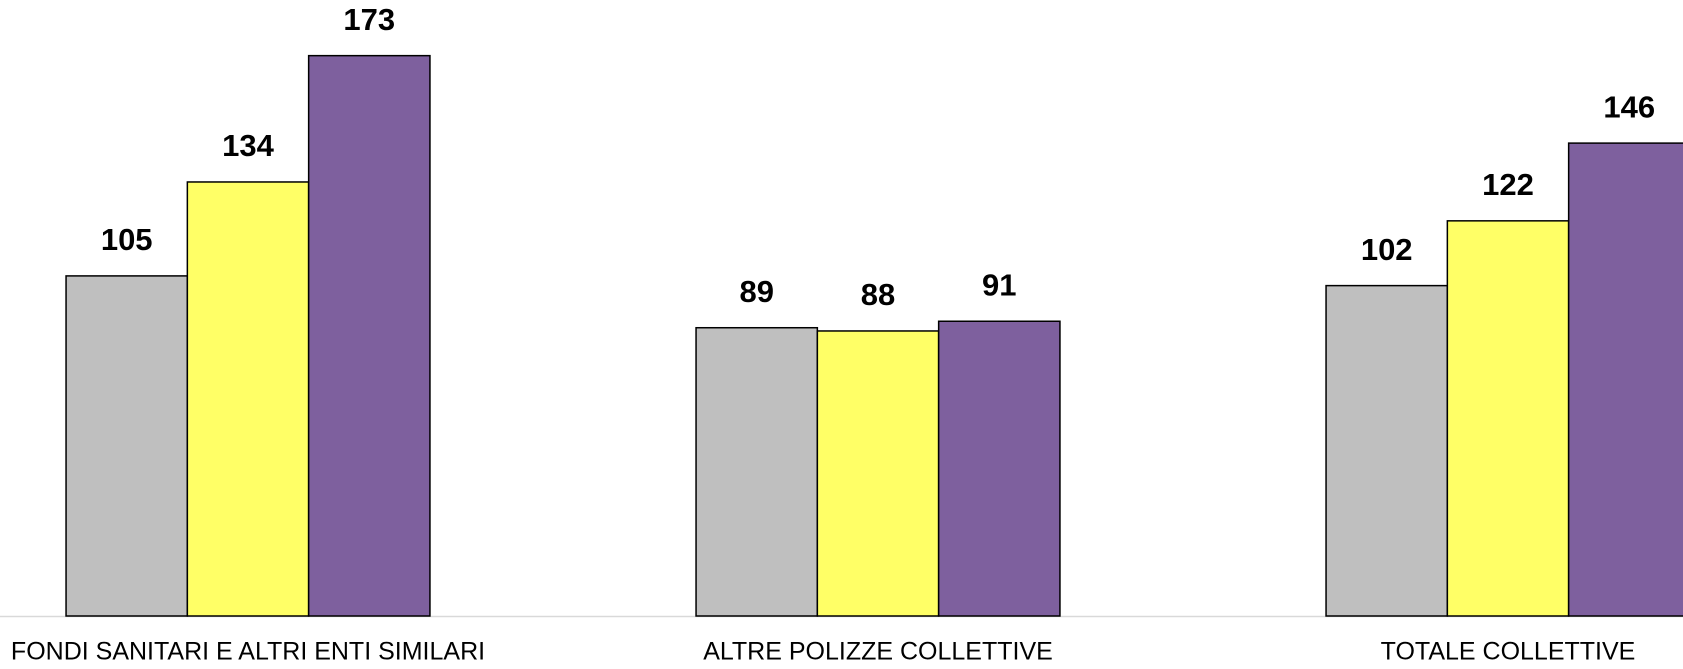 The height and width of the screenshot is (669, 1683). What do you see at coordinates (1508, 184) in the screenshot?
I see `value-label: 122` at bounding box center [1508, 184].